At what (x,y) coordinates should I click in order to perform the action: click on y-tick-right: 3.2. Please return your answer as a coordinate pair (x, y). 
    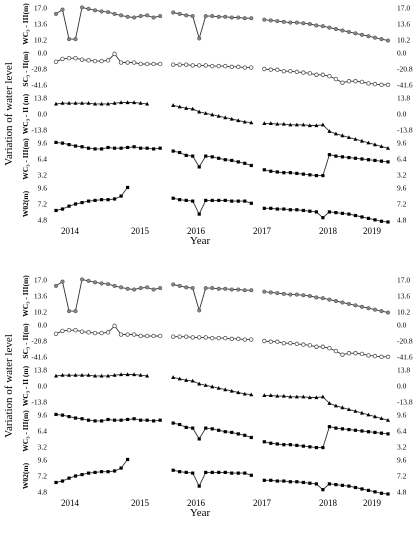
    Looking at the image, I should click on (402, 175).